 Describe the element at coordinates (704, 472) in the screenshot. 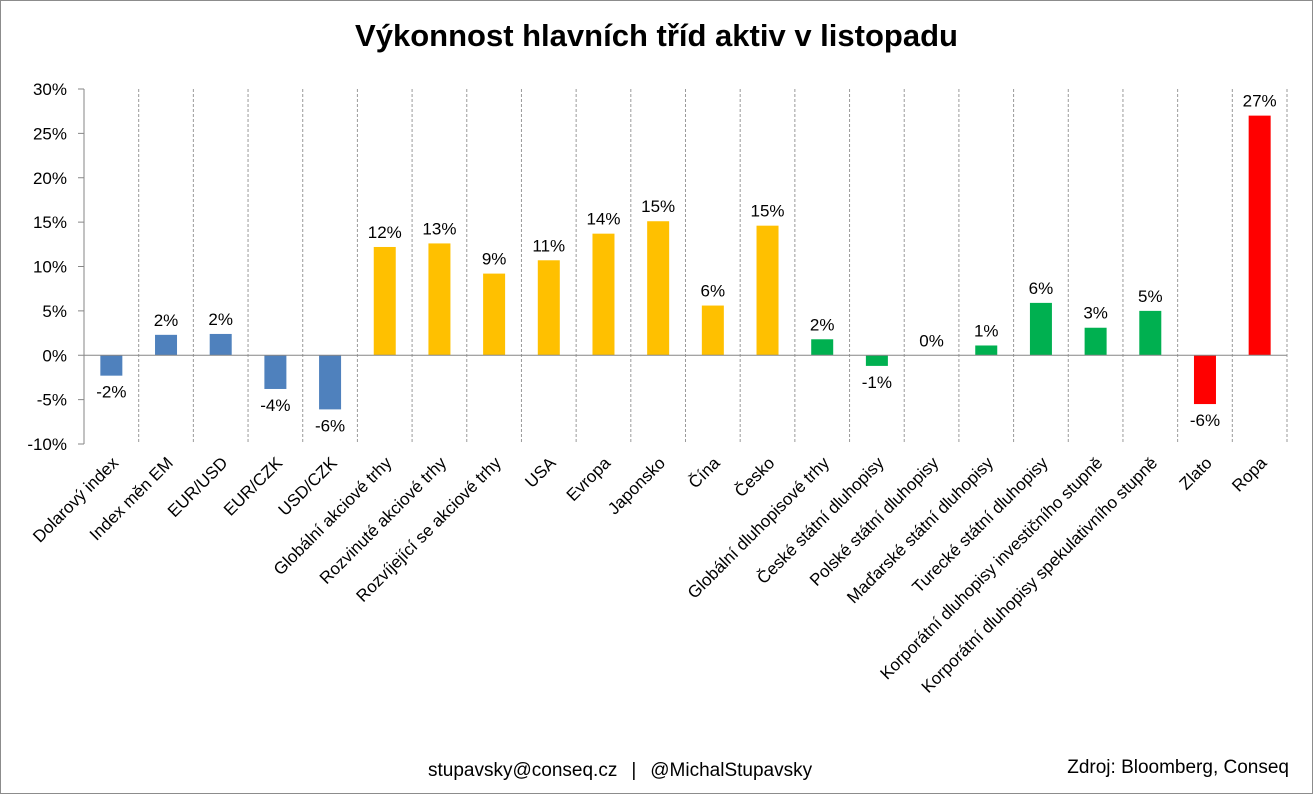

I see `x-tick-label: Čína` at that location.